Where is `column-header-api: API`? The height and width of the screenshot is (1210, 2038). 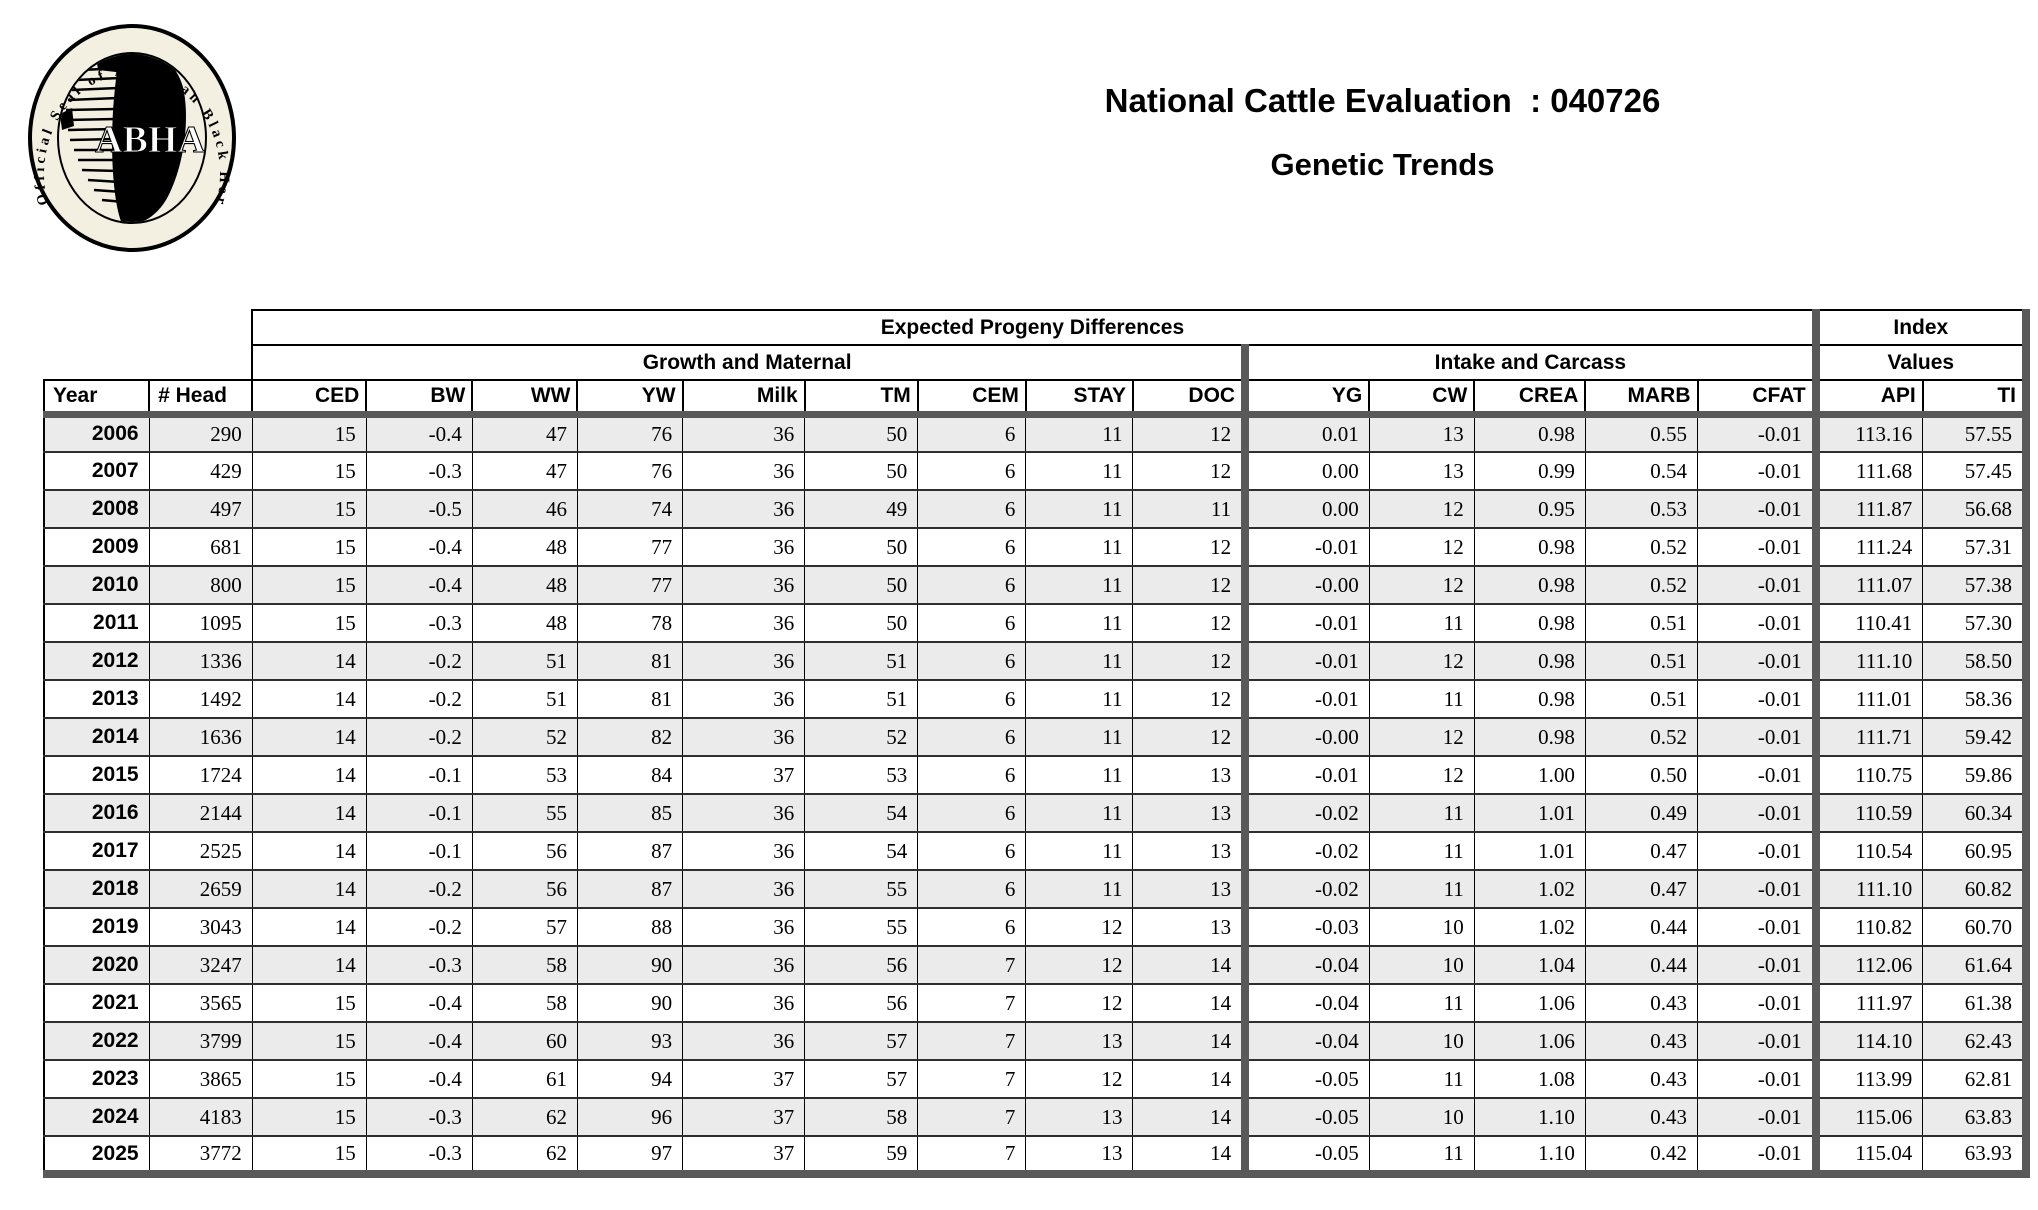
column-header-api: API is located at coordinates (1867, 398).